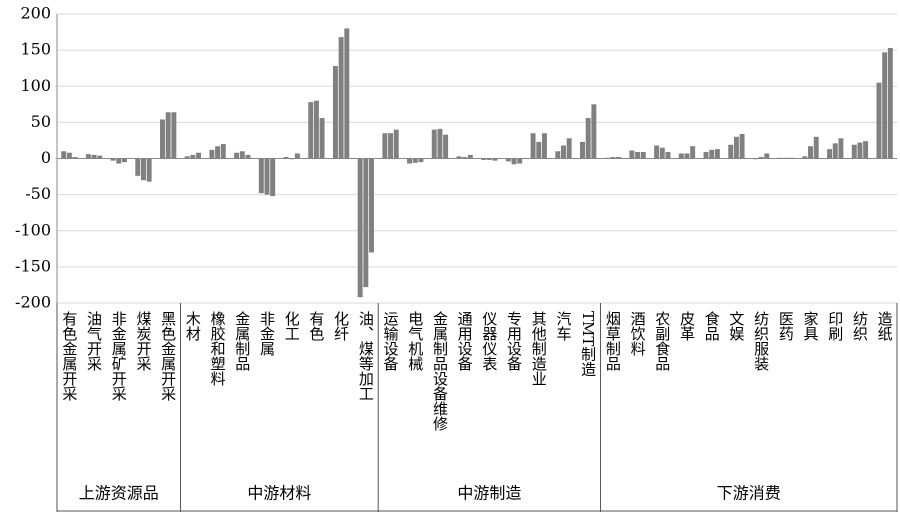 The height and width of the screenshot is (512, 900). I want to click on x-tick-label: 专用设备, so click(514, 341).